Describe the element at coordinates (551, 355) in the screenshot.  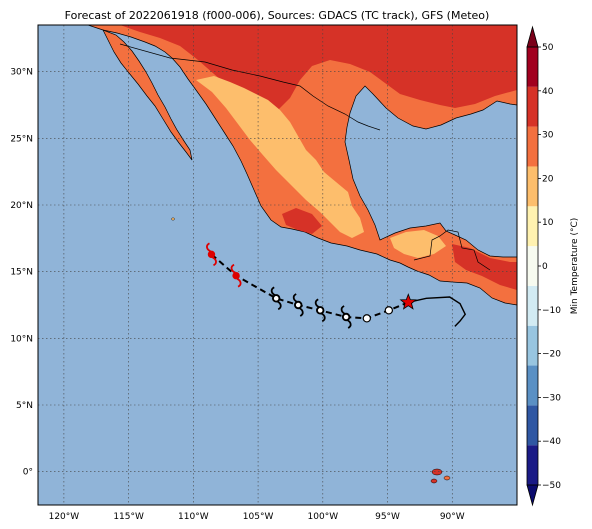
I see `colorbar-tick-label: −20` at that location.